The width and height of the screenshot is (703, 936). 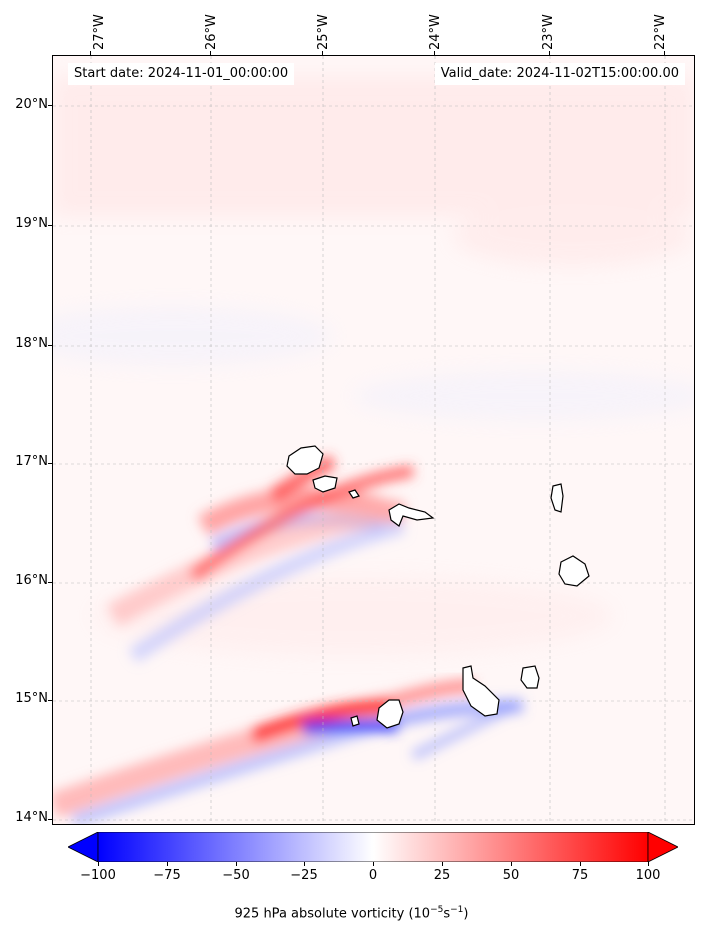 I want to click on start-date-label: Start date: 2024-11-01_00:00:00, so click(x=181, y=74).